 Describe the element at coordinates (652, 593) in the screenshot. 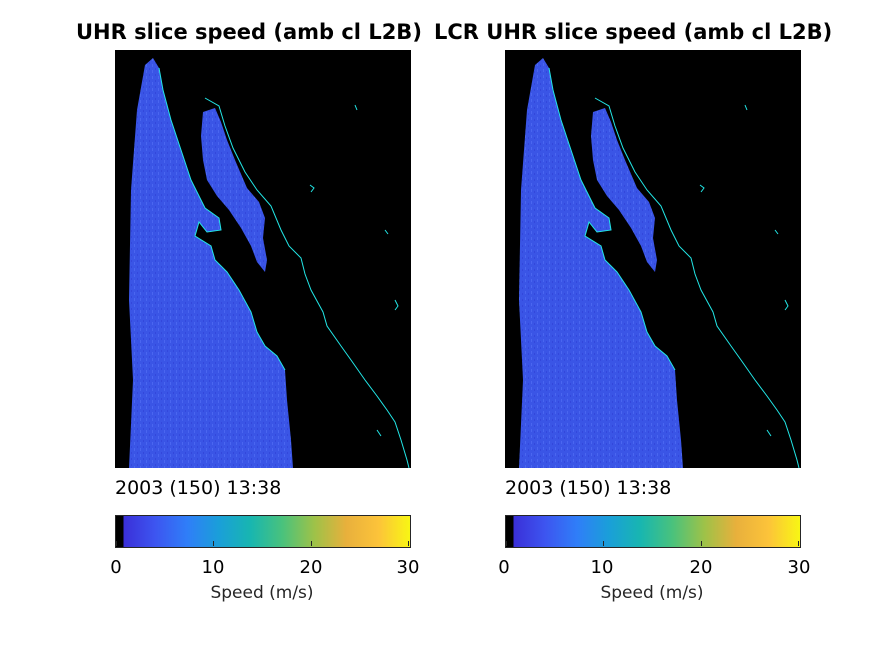

I see `colorbar-label-right: Speed (m/s)` at that location.